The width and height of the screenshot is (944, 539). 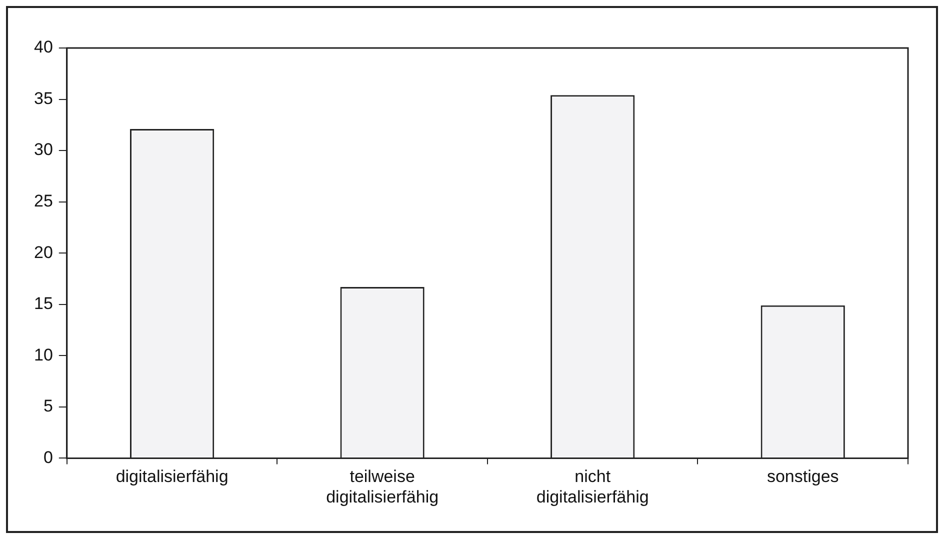 I want to click on x-tick-label: teilweise digitalisierfähig, so click(x=382, y=486).